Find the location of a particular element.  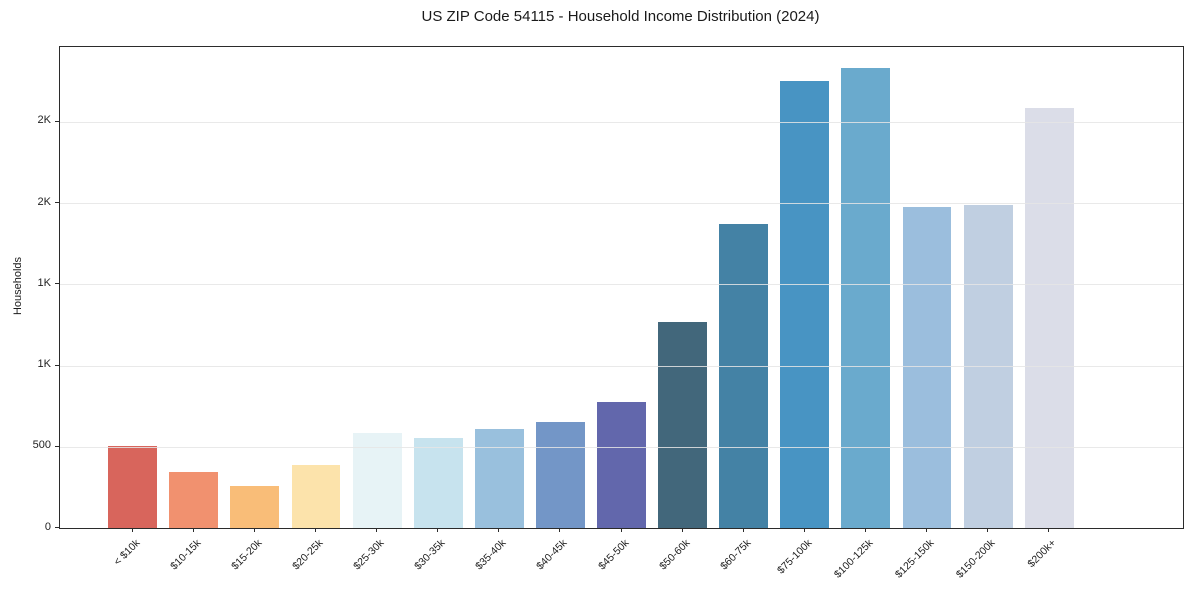

bar-20-25k is located at coordinates (316, 496).